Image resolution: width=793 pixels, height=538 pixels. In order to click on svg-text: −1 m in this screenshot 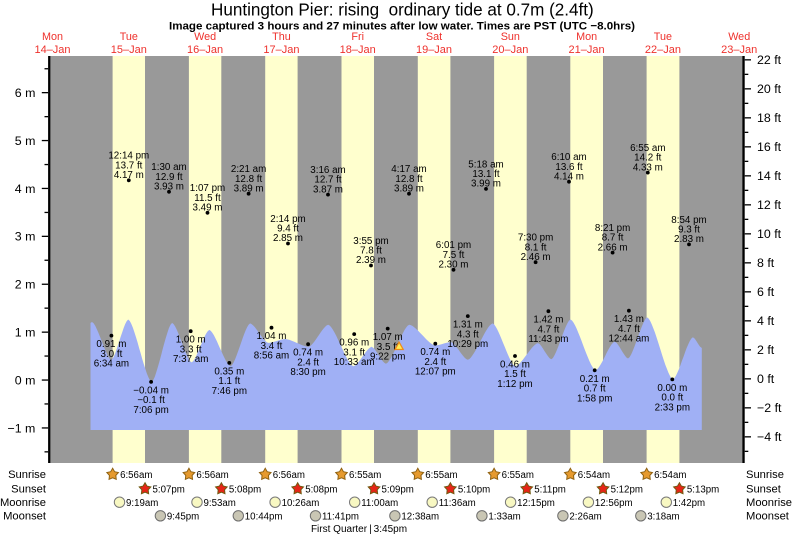, I will do `click(21, 428)`.